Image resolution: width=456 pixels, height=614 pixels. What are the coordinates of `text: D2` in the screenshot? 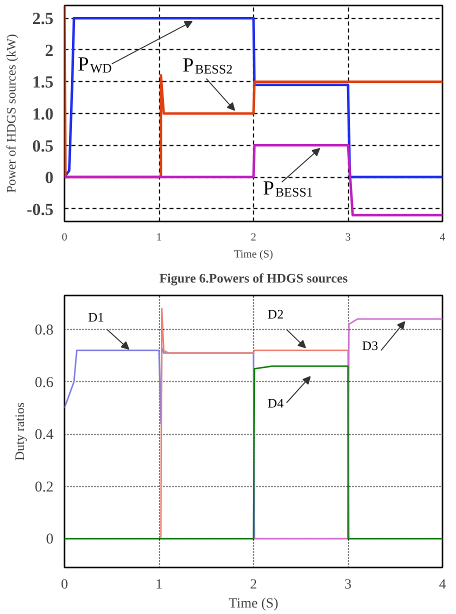 It's located at (276, 314).